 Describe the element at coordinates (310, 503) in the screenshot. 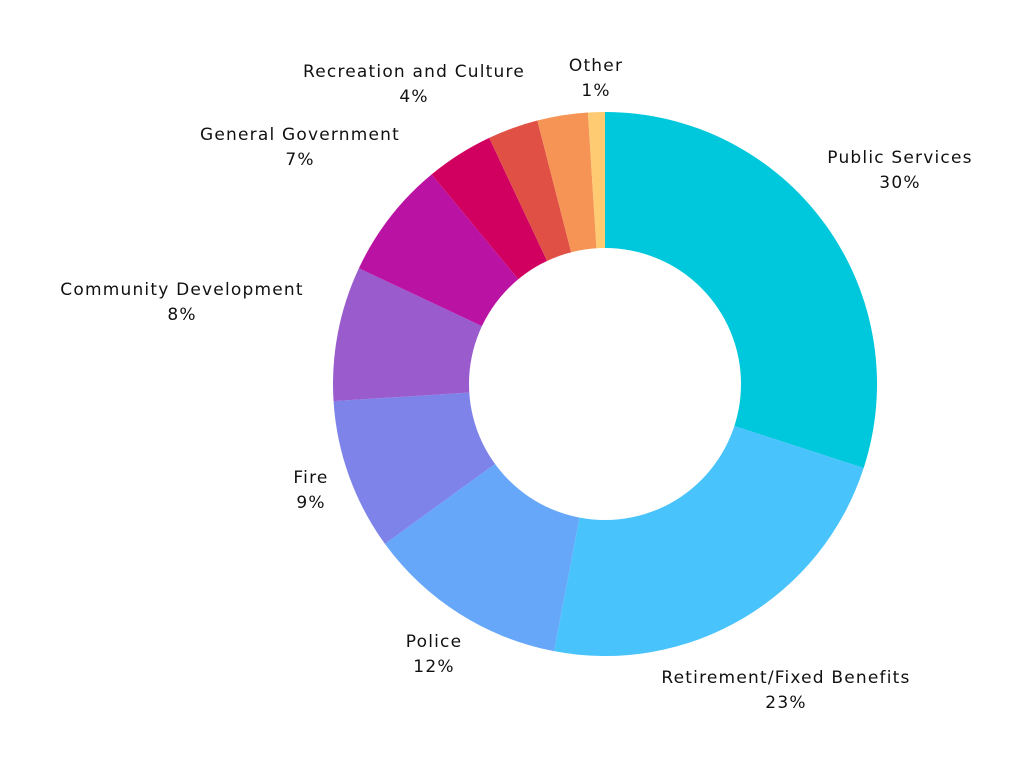

I see `value-label-fire: 9%` at that location.